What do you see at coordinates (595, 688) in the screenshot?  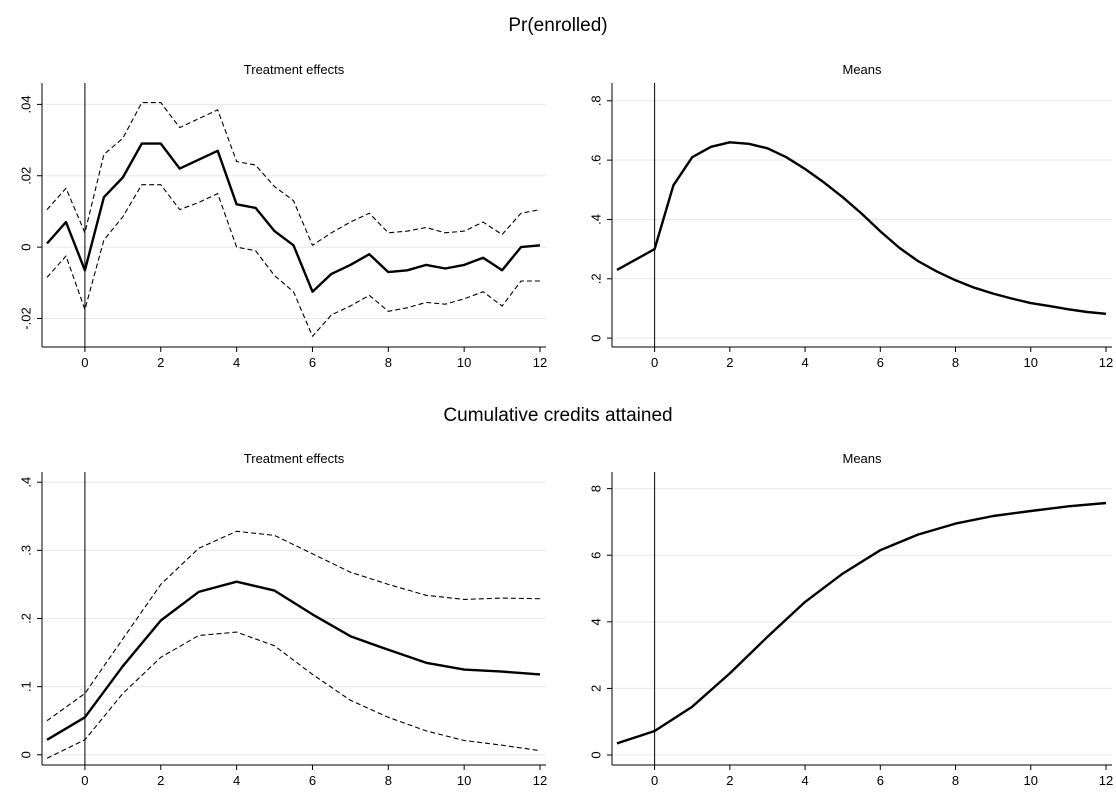 I see `y-tick-label: 2` at bounding box center [595, 688].